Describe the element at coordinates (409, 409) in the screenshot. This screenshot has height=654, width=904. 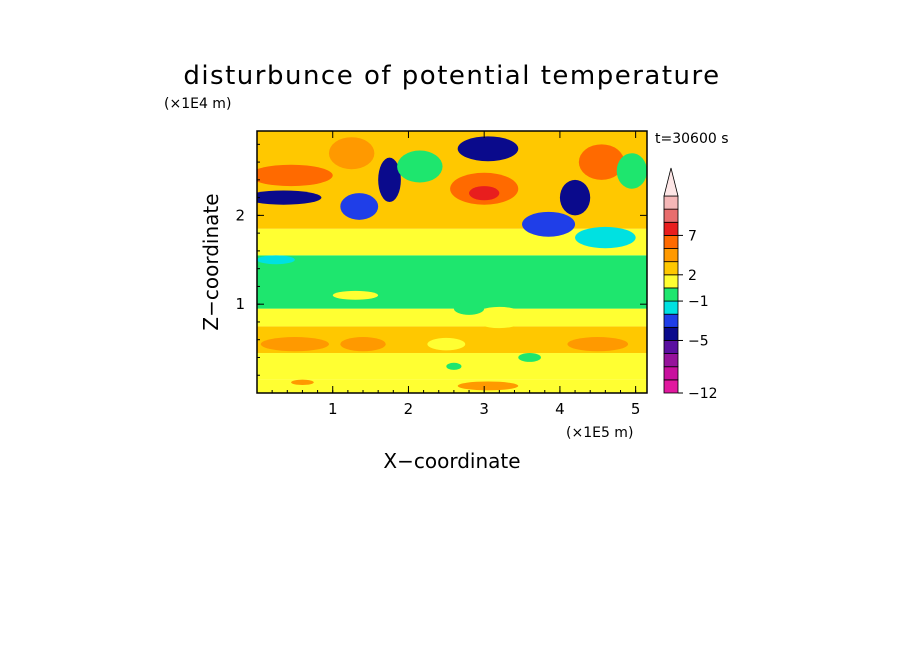
I see `x-tick-label-1: 2` at that location.